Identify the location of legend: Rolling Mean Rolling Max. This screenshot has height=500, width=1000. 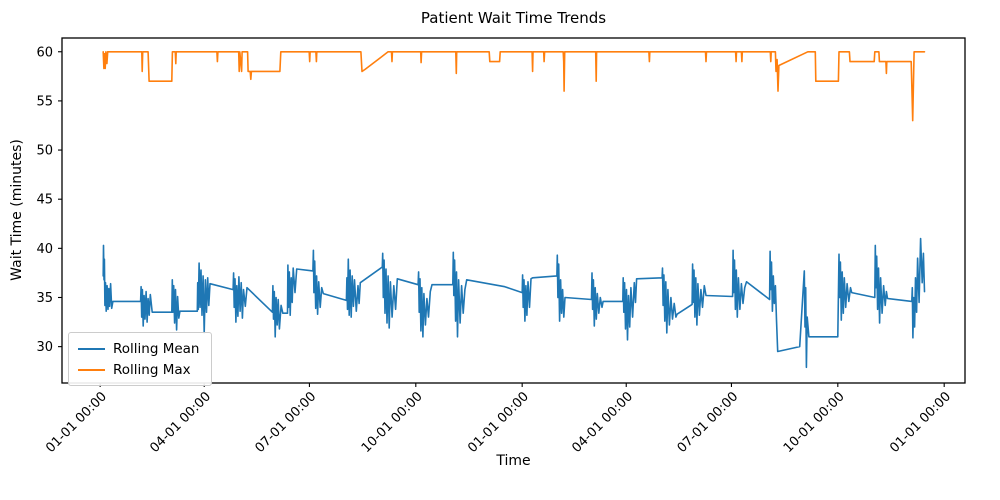
(140, 359).